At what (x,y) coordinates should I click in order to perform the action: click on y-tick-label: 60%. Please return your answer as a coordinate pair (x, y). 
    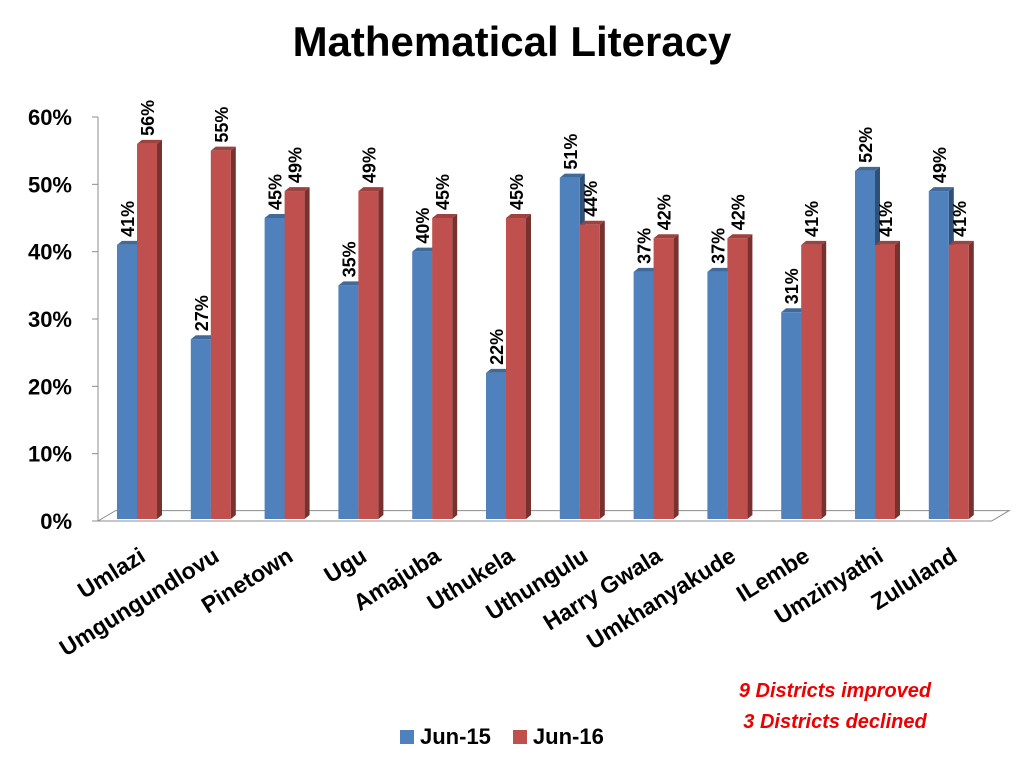
    Looking at the image, I should click on (50, 117).